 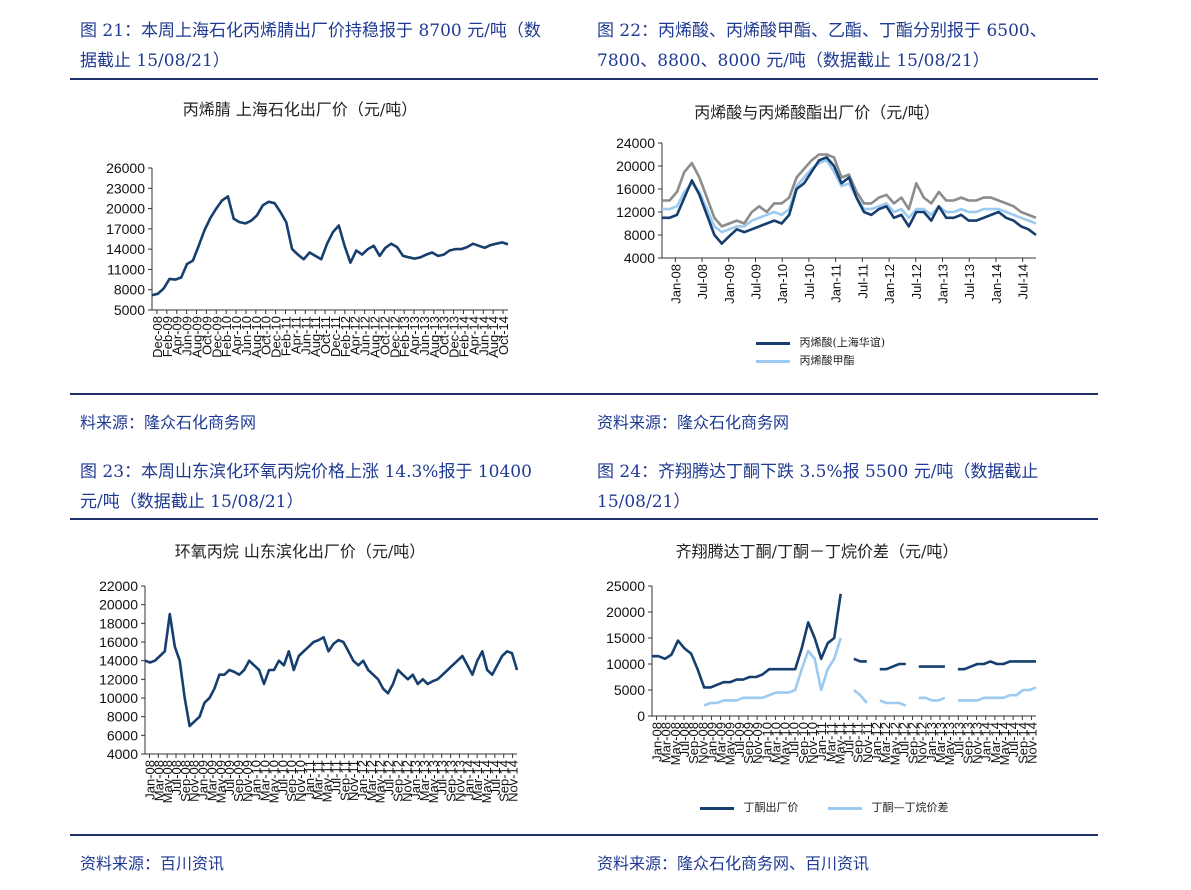 I want to click on x-tick-label: May-08, so click(x=675, y=743).